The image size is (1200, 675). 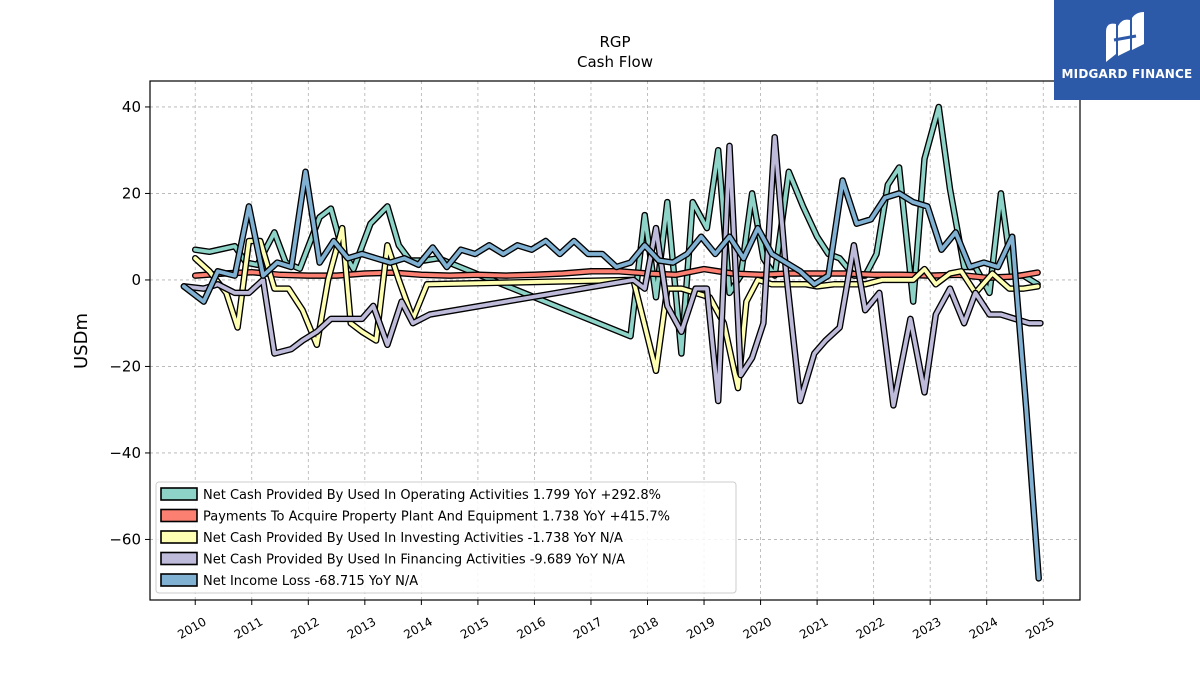 What do you see at coordinates (81, 341) in the screenshot?
I see `y-axis-label: USDm` at bounding box center [81, 341].